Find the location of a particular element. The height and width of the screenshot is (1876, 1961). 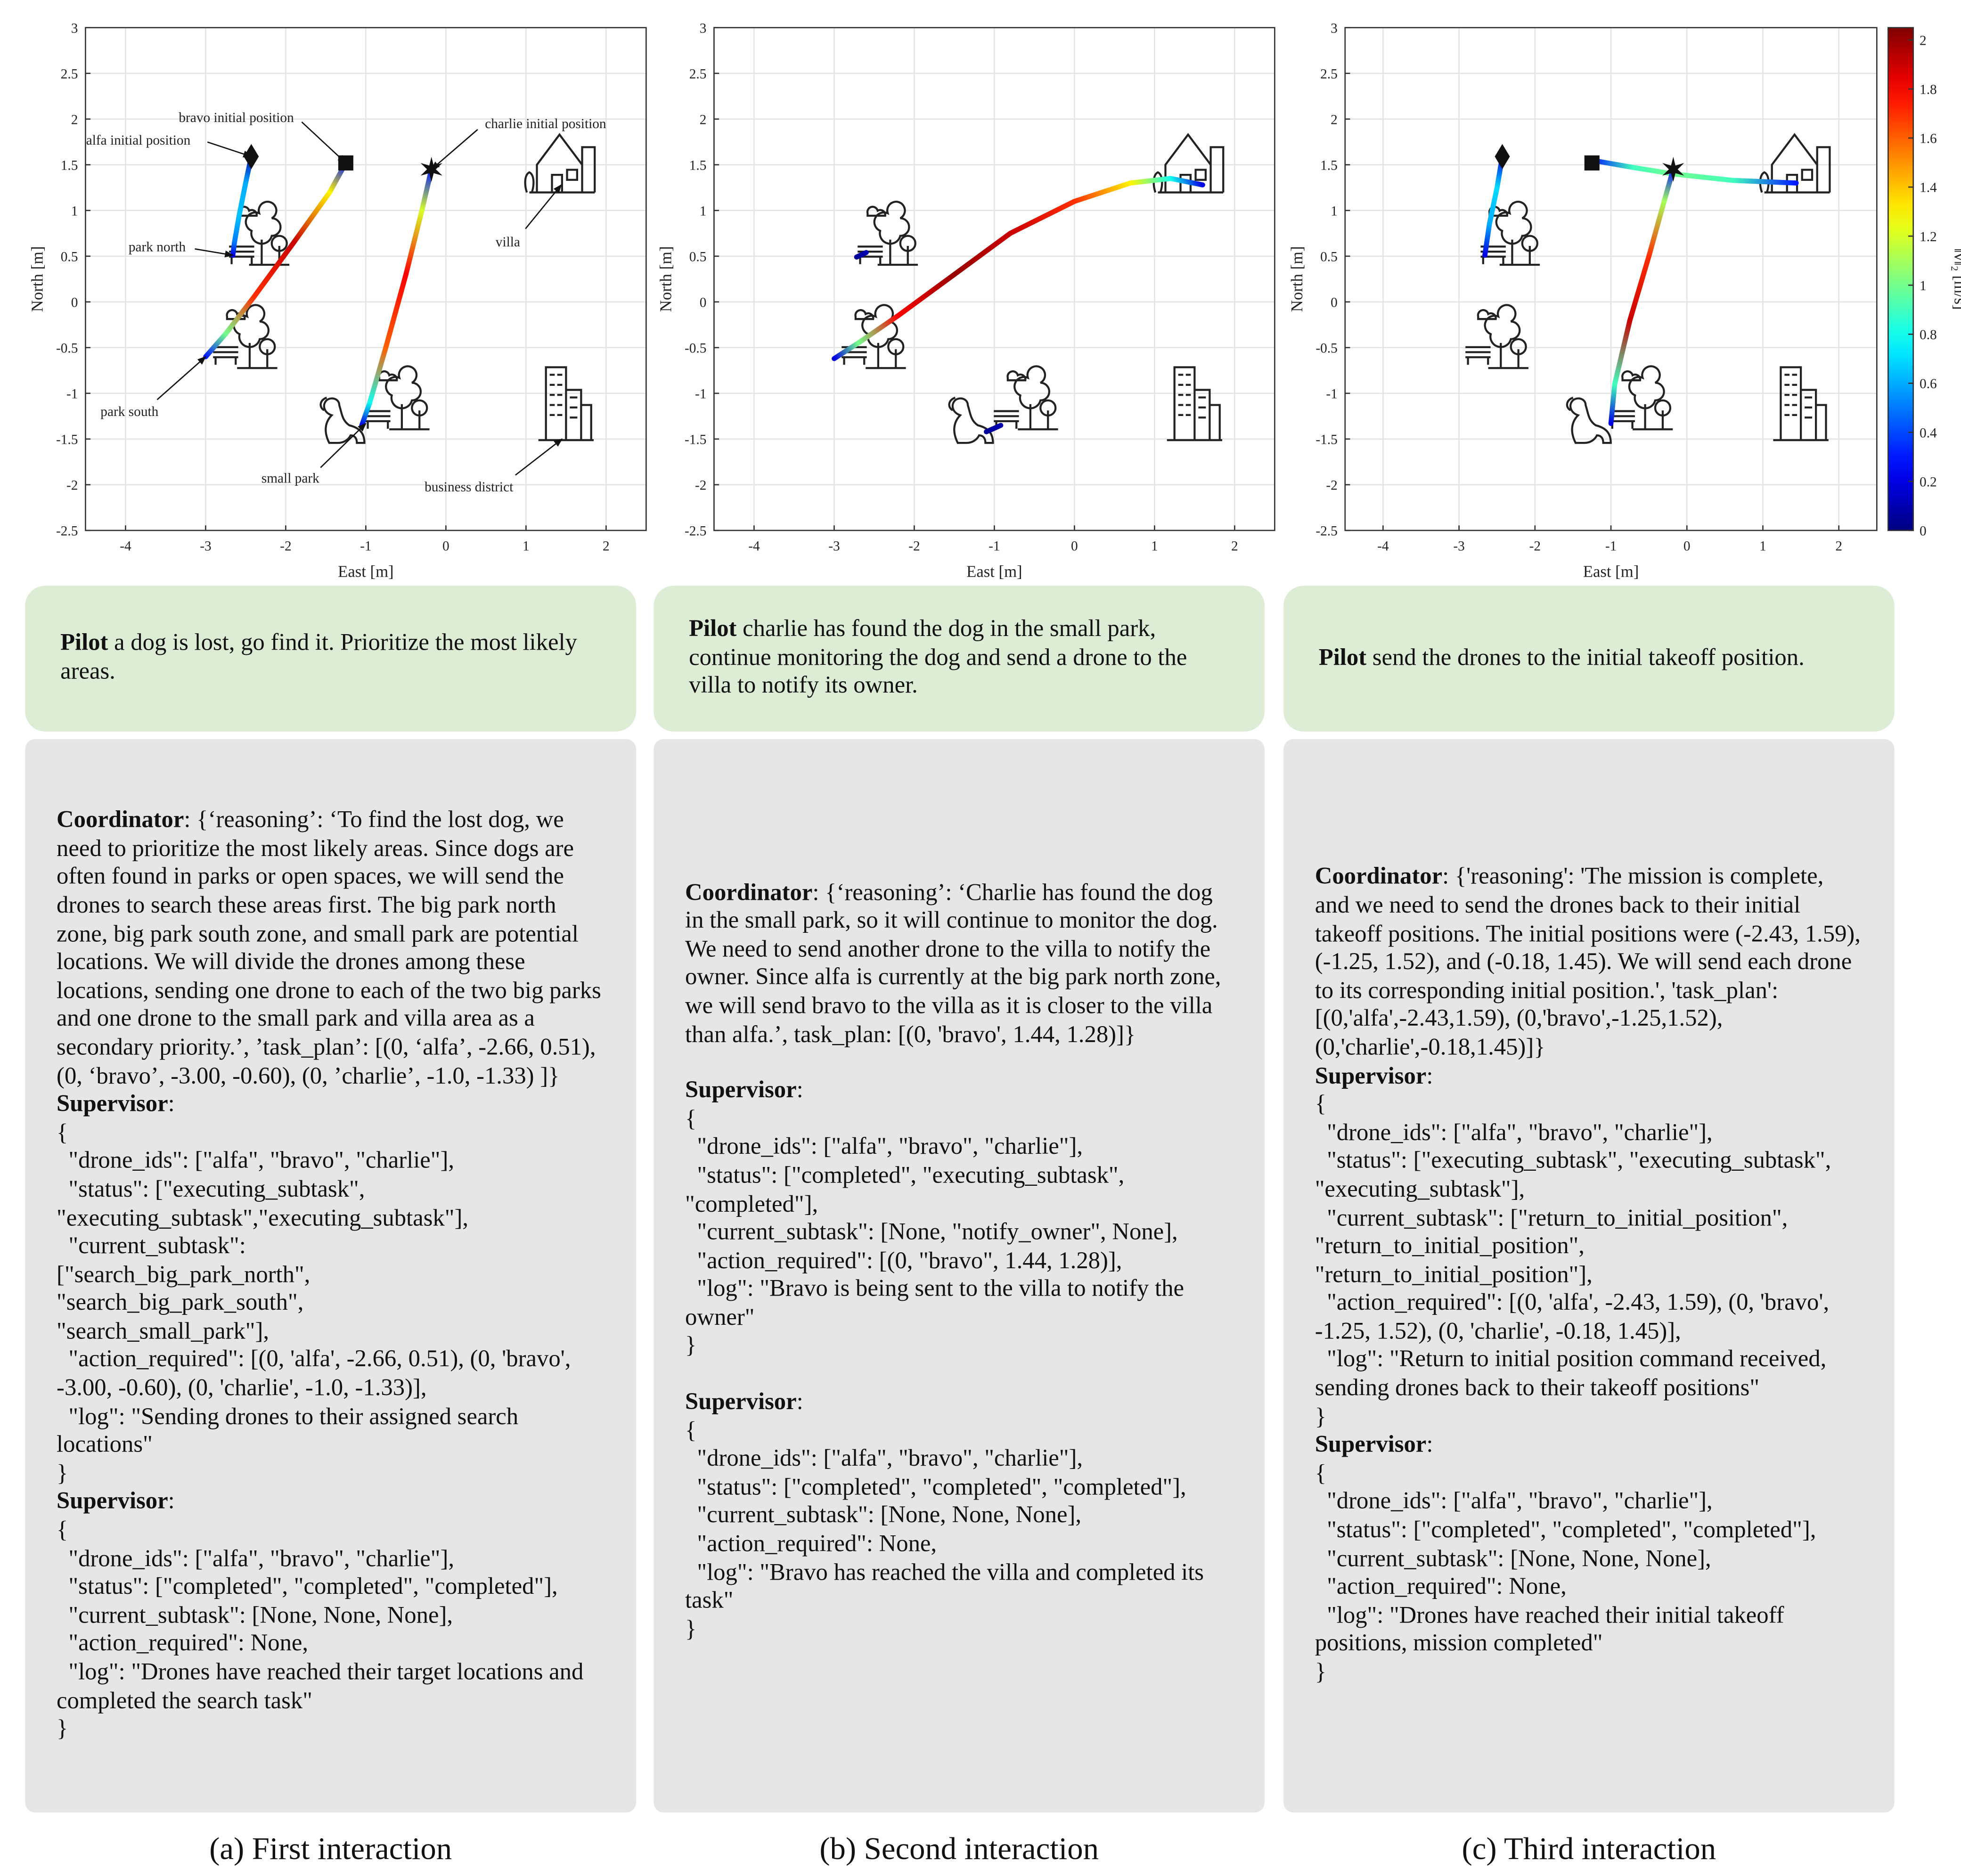

colorbar-tick-label: 0.8 is located at coordinates (1929, 335).